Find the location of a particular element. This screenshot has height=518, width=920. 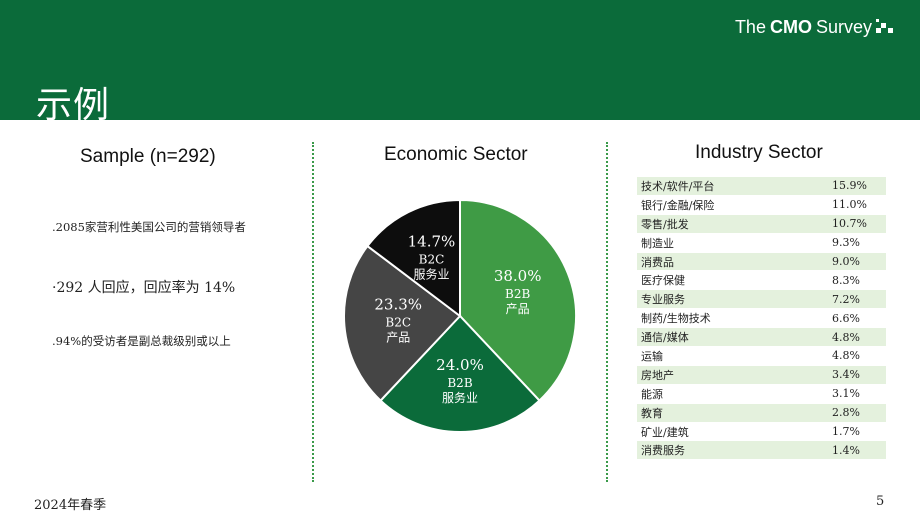

industry-row: 教育 2.8% is located at coordinates (761, 413).